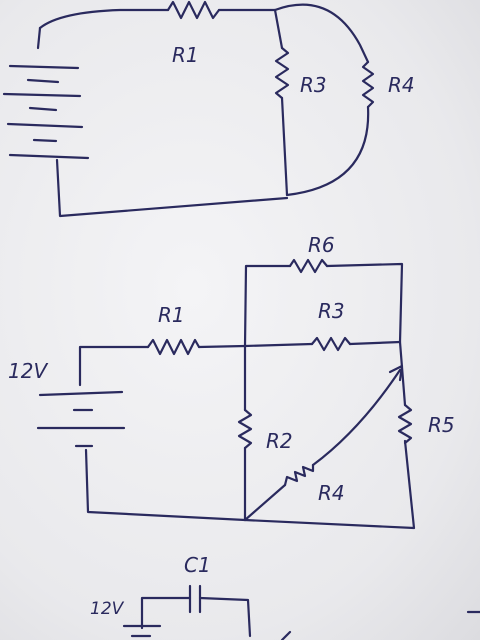 Image resolution: width=480 pixels, height=640 pixels. Describe the element at coordinates (441, 425) in the screenshot. I see `label-r5: R5` at that location.